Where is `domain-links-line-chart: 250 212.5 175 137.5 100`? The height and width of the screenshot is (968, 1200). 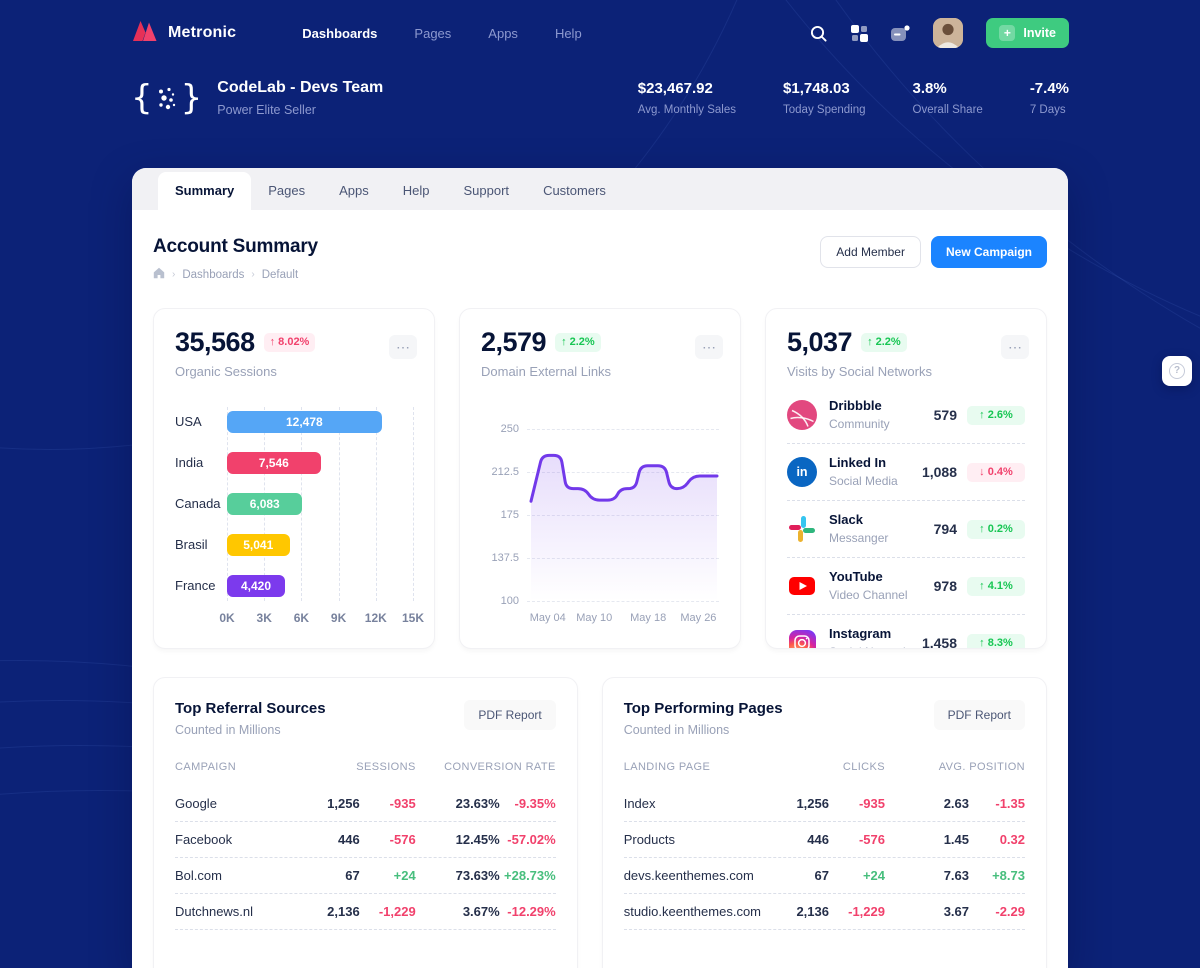 domain-links-line-chart: 250 212.5 175 137.5 100 is located at coordinates (600, 531).